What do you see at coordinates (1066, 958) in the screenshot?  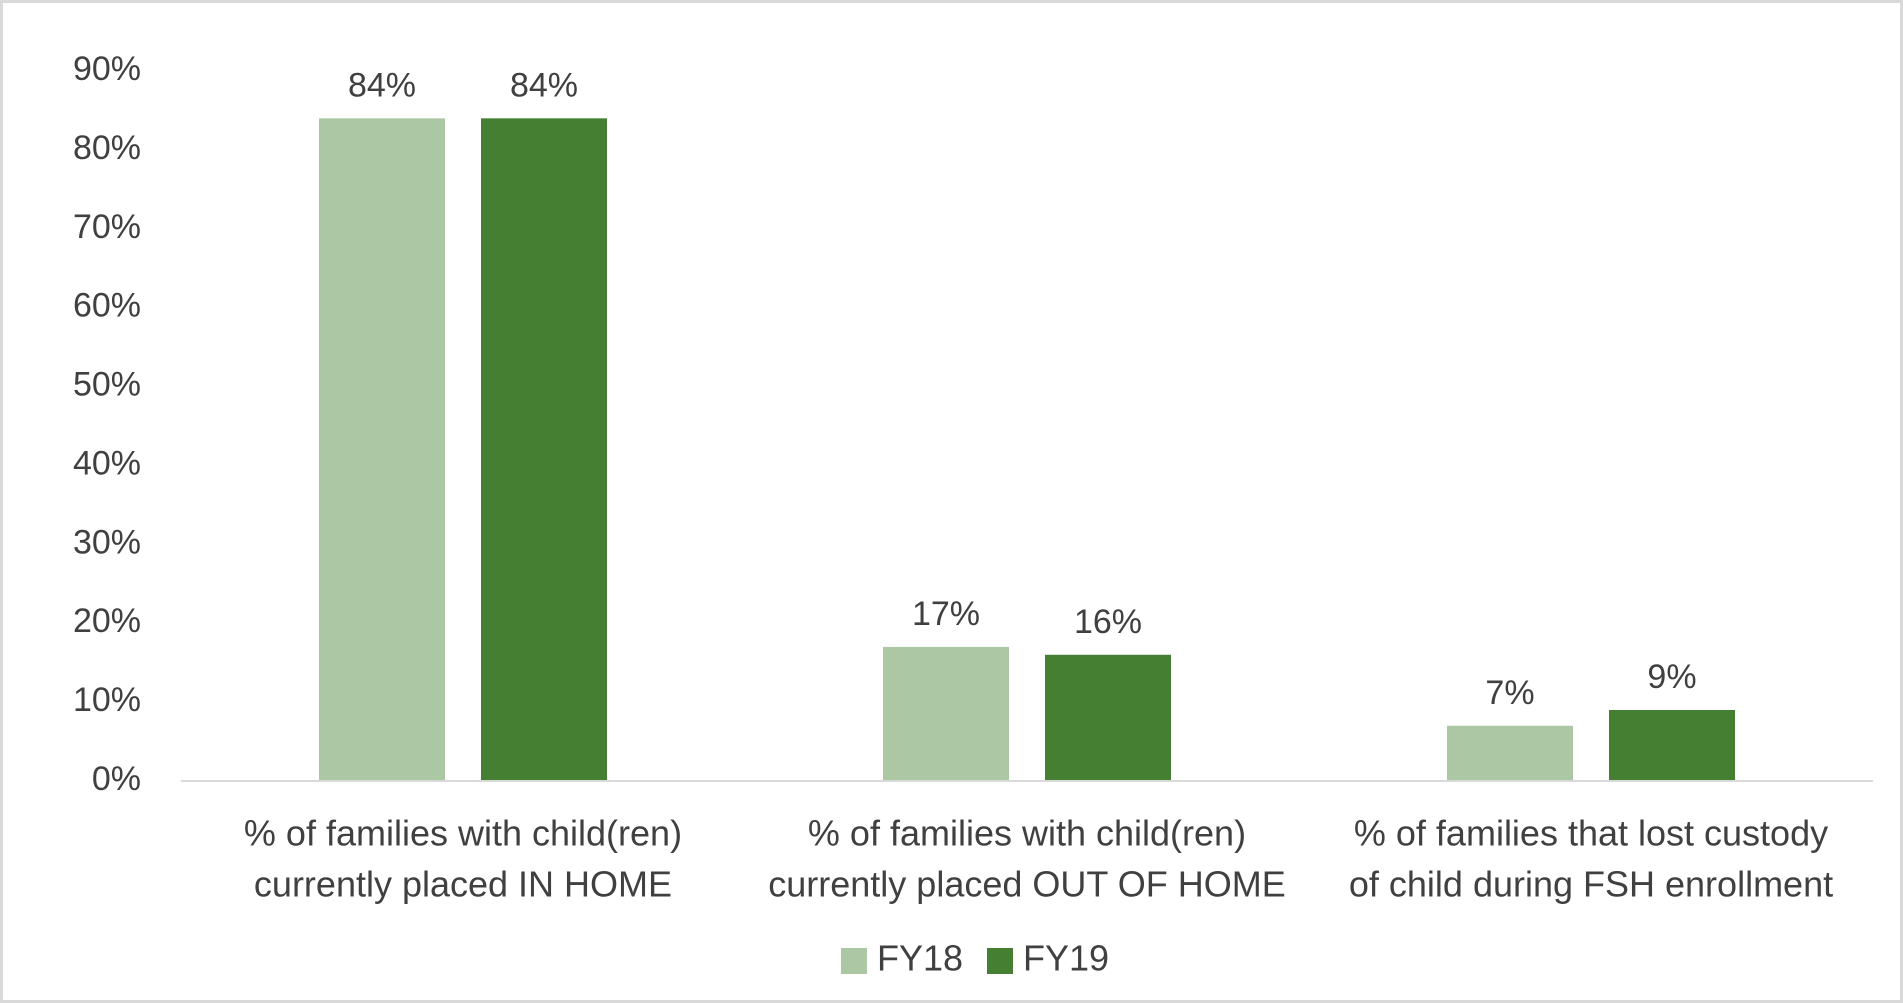 I see `legend-label: FY19` at bounding box center [1066, 958].